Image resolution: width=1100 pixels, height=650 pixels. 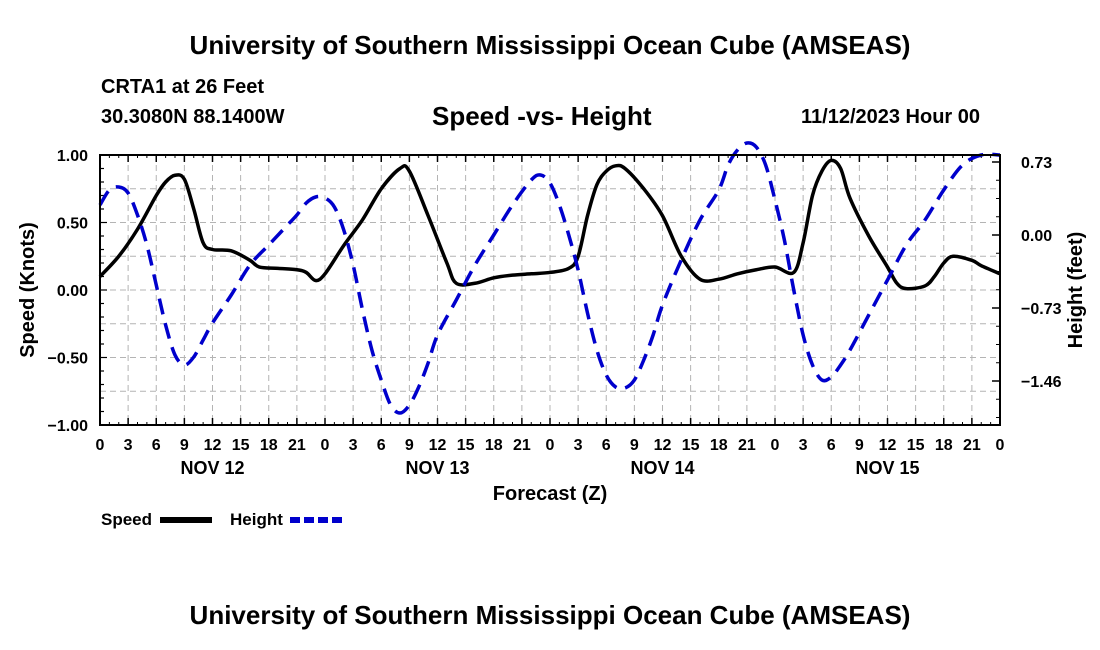 What do you see at coordinates (542, 116) in the screenshot?
I see `chart-title: Speed -vs- Height` at bounding box center [542, 116].